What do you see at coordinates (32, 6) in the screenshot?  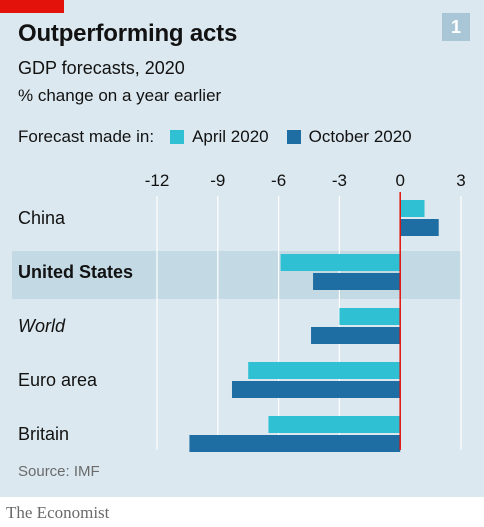 I see `brand-red-tag` at bounding box center [32, 6].